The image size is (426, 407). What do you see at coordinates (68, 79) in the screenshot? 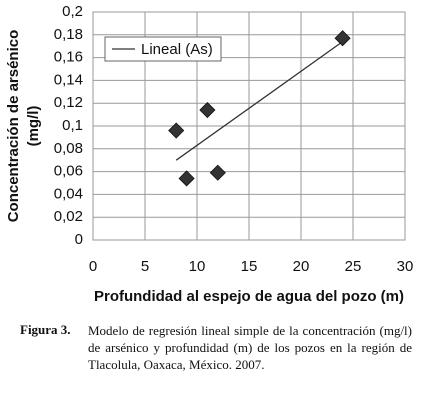
I see `y-tick-label: 0,14` at bounding box center [68, 79].